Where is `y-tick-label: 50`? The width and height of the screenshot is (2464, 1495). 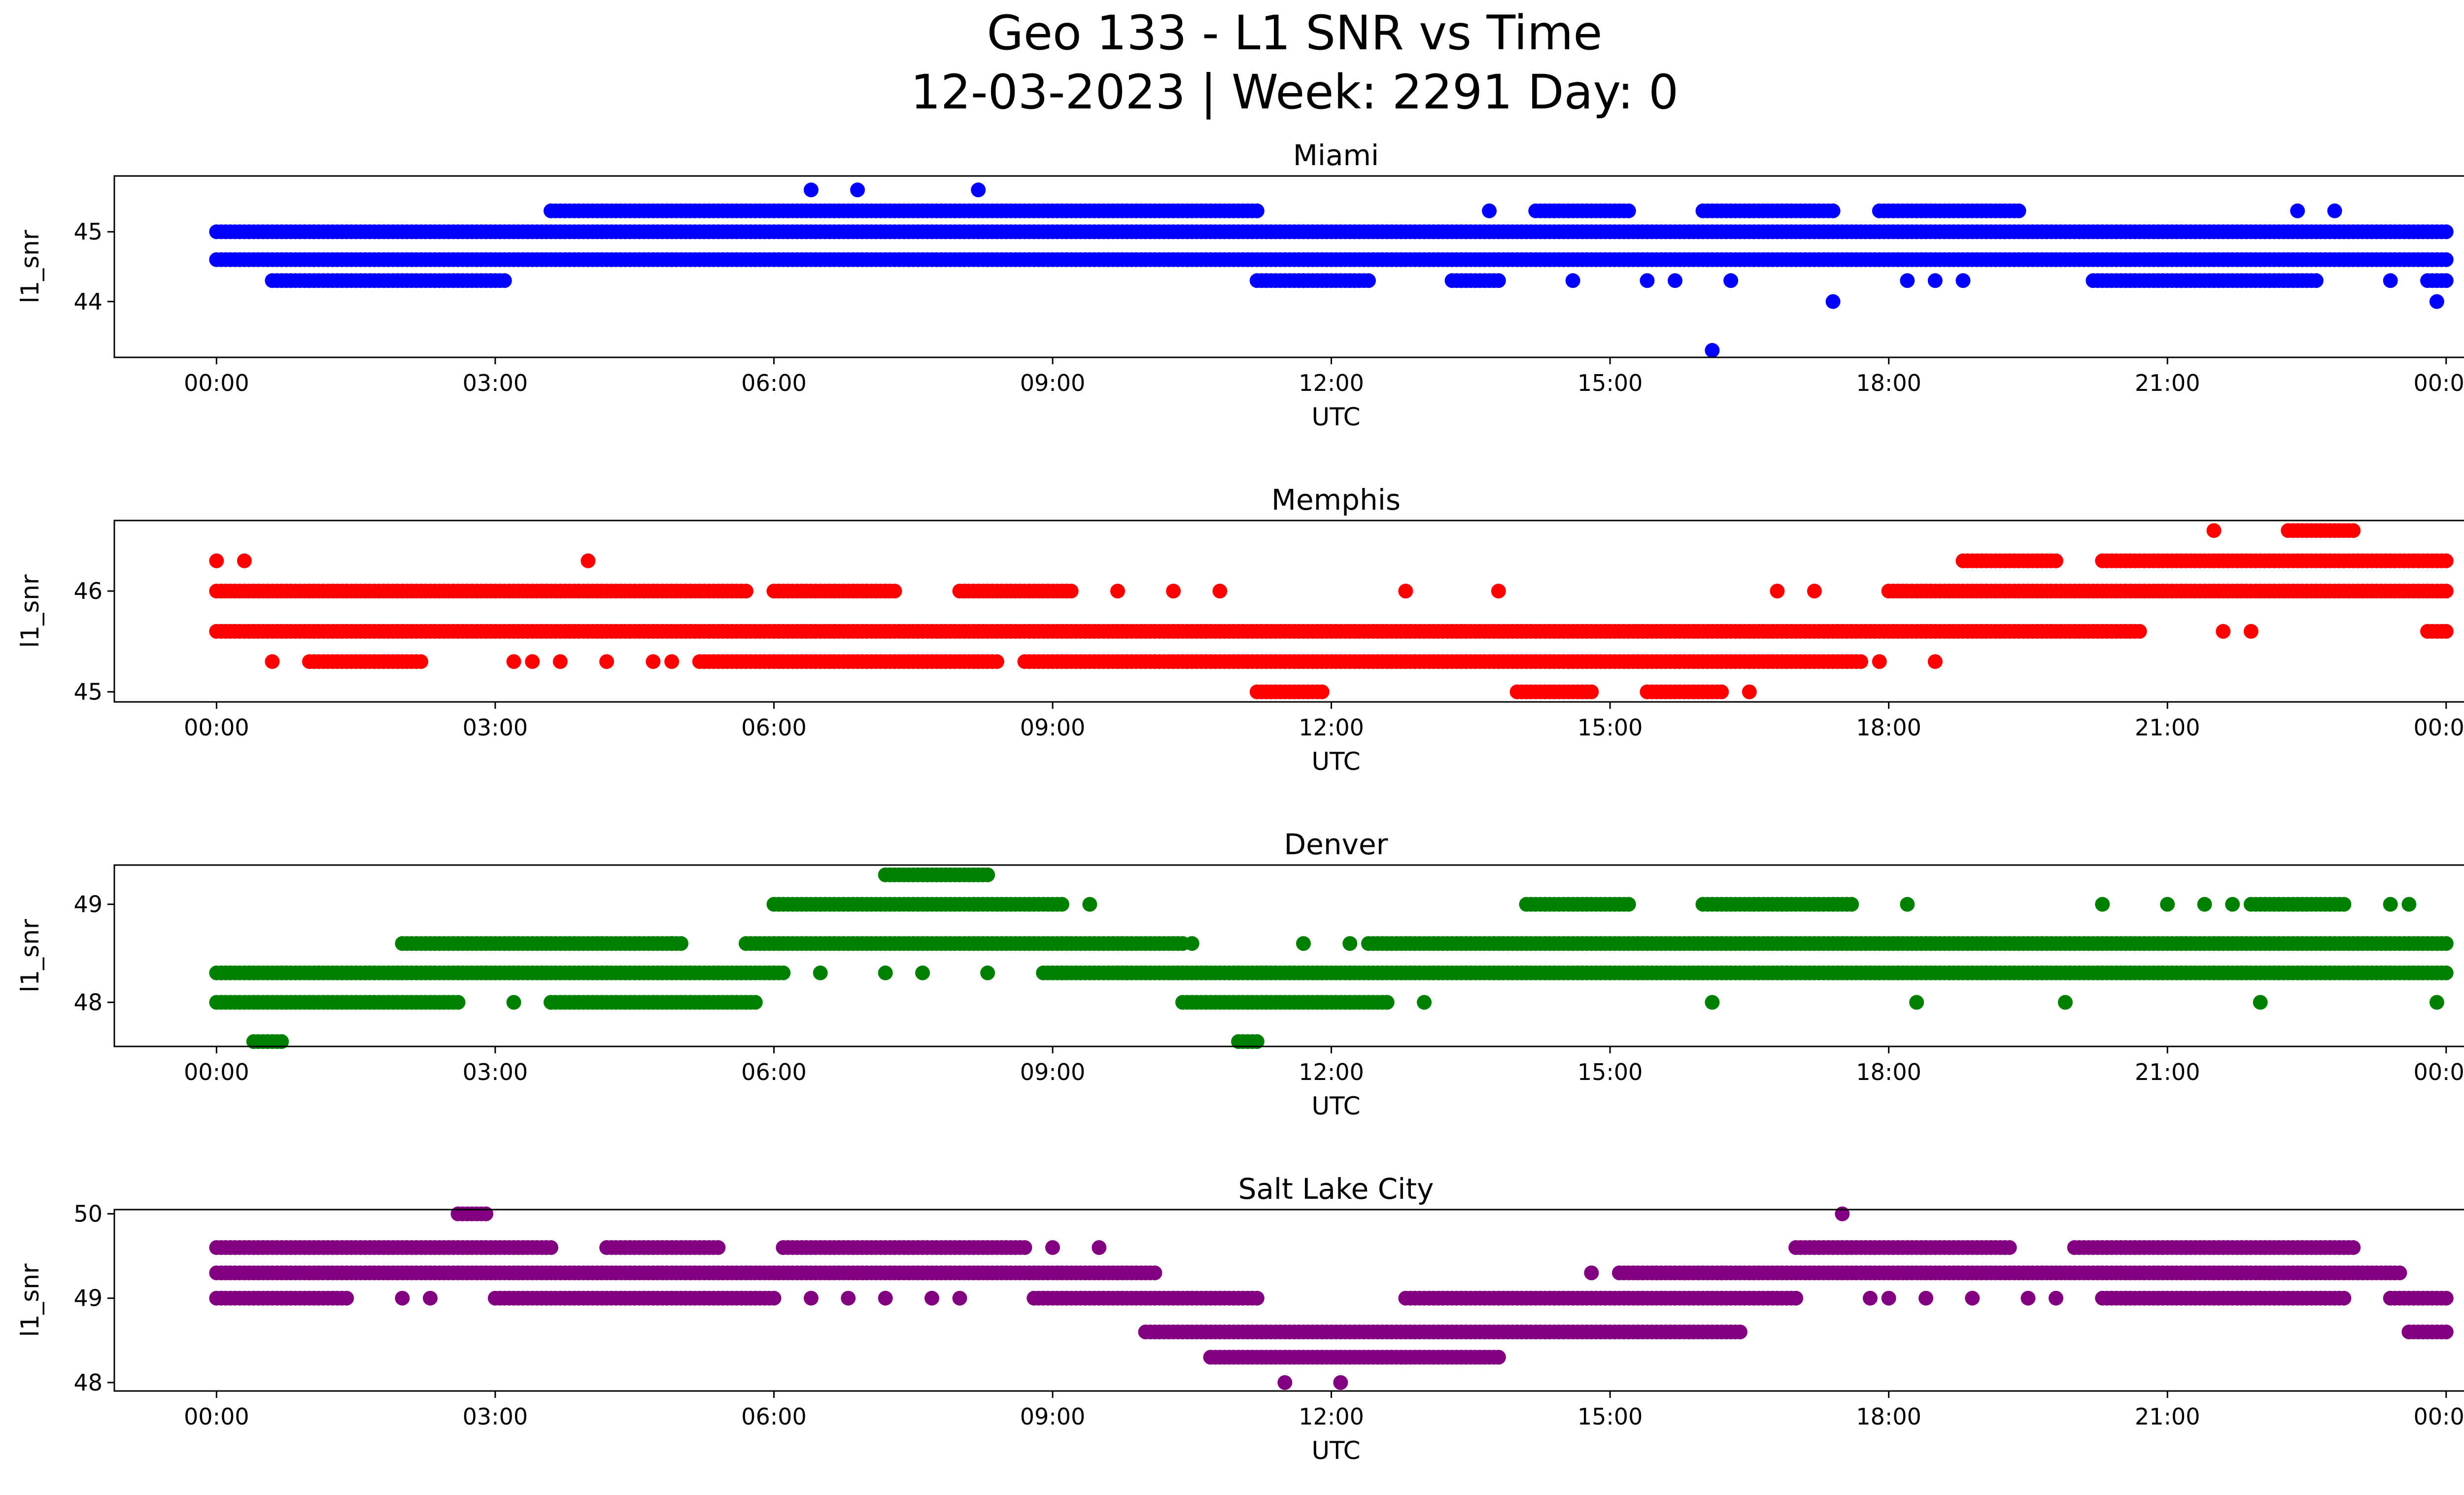
y-tick-label: 50 is located at coordinates (88, 1214).